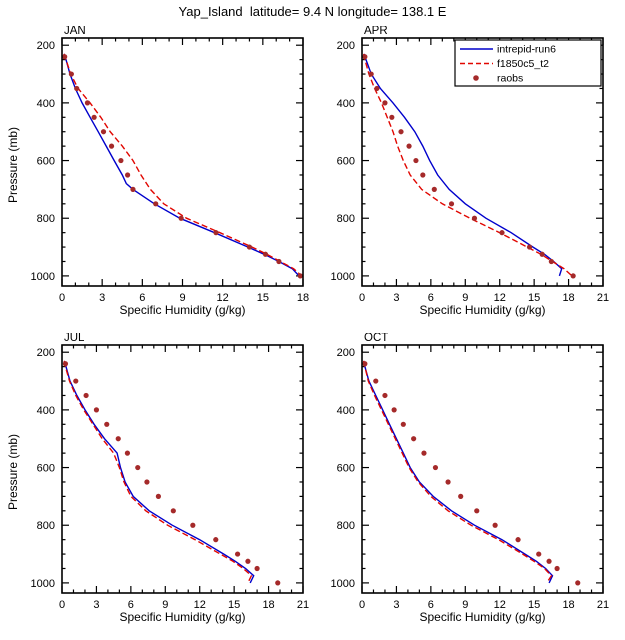 Image resolution: width=625 pixels, height=640 pixels. What do you see at coordinates (476, 78) in the screenshot?
I see `legend-raobs-marker` at bounding box center [476, 78].